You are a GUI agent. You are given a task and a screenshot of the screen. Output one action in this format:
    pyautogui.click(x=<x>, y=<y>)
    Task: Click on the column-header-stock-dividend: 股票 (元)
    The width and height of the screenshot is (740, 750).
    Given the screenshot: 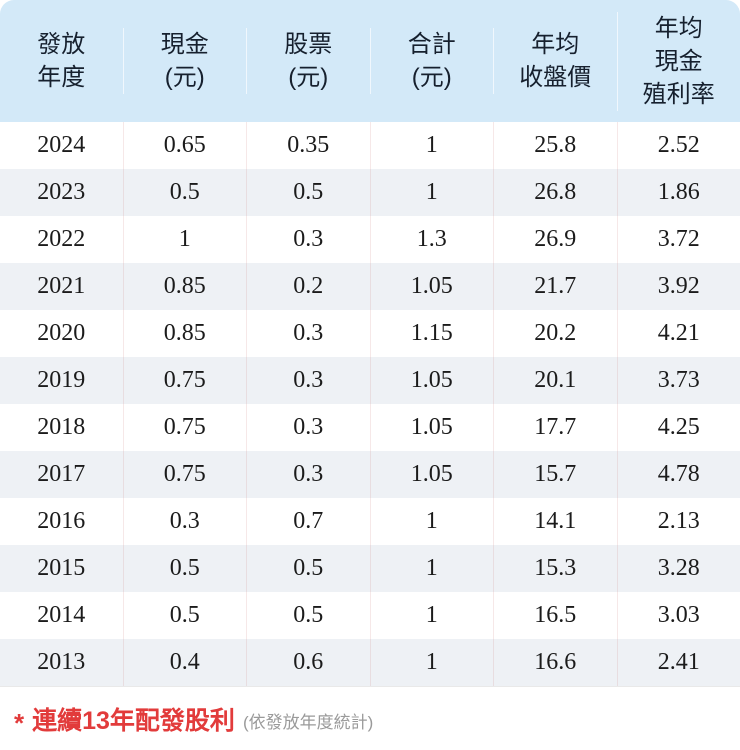 What is the action you would take?
    pyautogui.click(x=308, y=61)
    